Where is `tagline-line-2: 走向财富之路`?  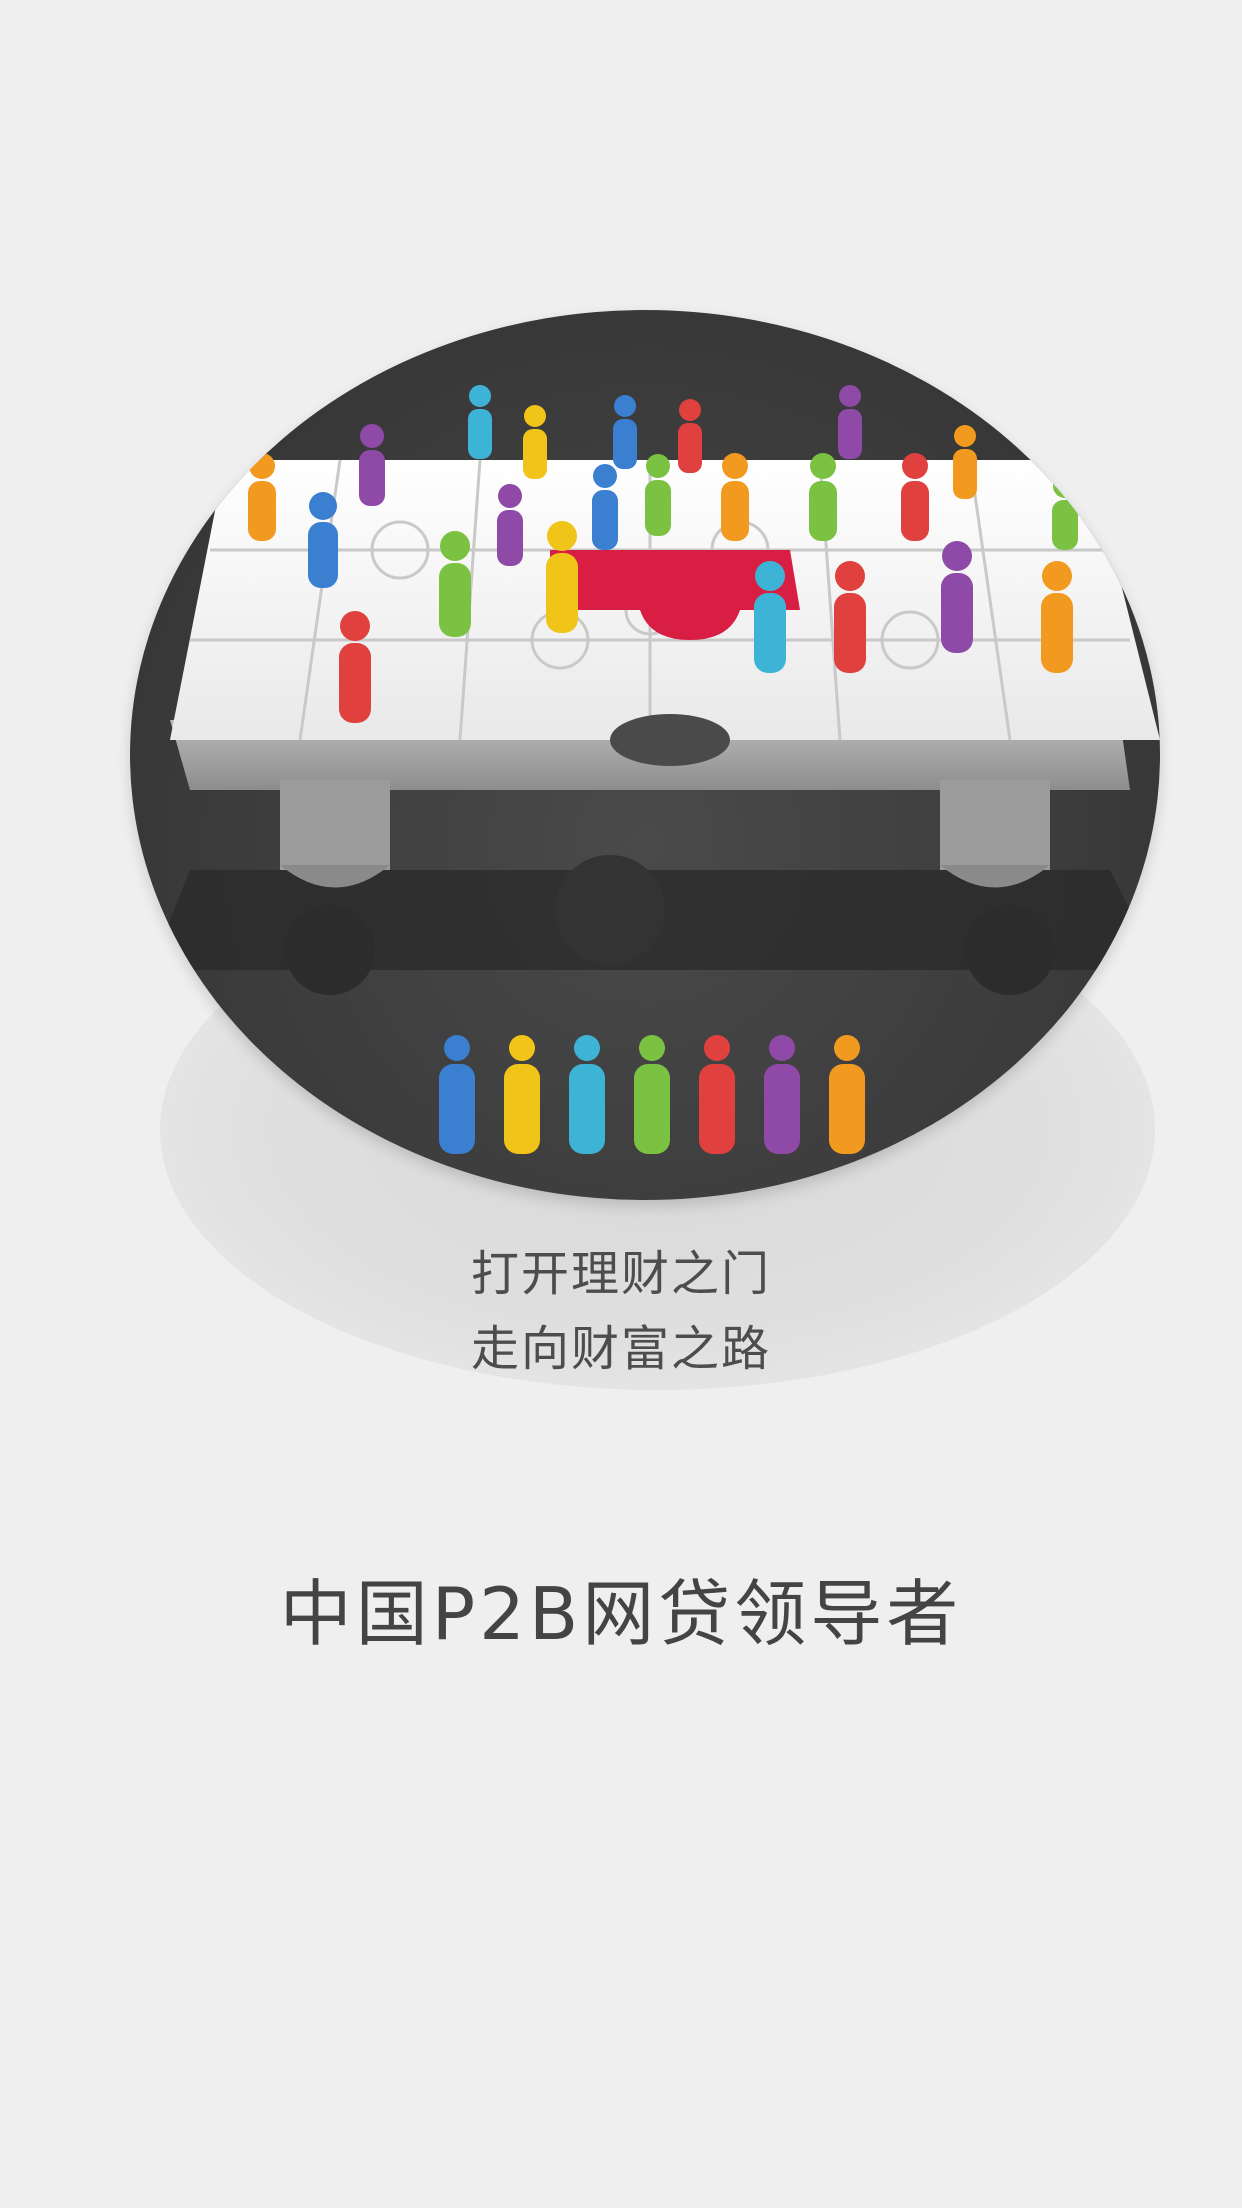
tagline-line-2: 走向财富之路 is located at coordinates (620, 1349).